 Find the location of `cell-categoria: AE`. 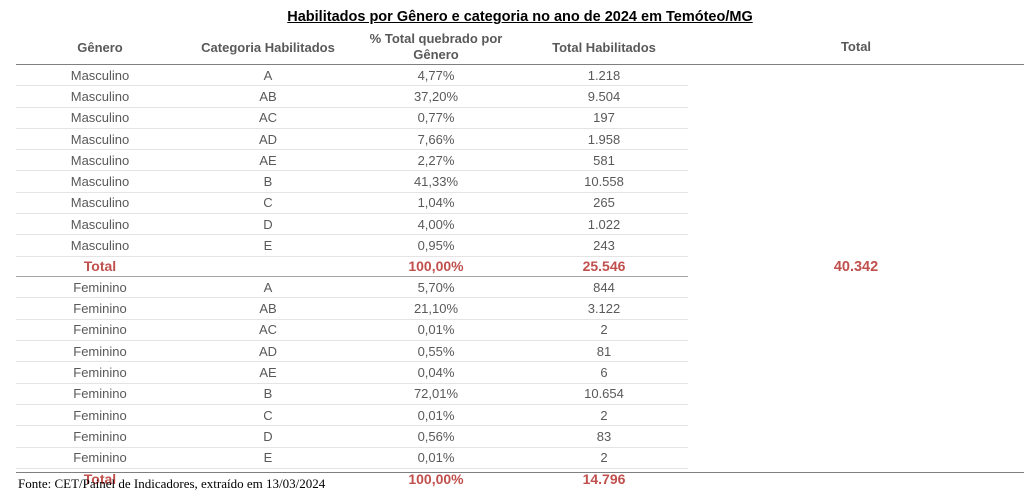

cell-categoria: AE is located at coordinates (268, 160).